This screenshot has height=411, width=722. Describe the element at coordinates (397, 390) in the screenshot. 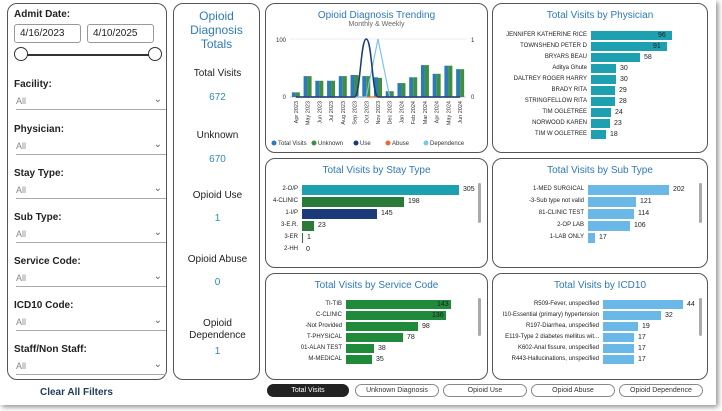

I see `tab-unknown-diagnosis: Unknown Diagnosis` at that location.